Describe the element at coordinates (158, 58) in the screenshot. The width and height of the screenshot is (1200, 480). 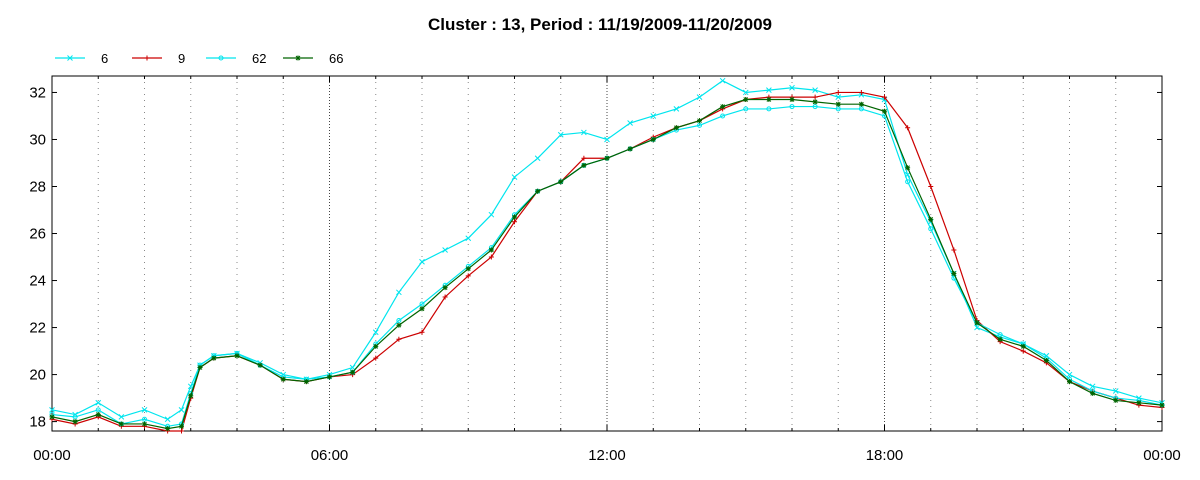
I see `legend-item-9: 9` at that location.